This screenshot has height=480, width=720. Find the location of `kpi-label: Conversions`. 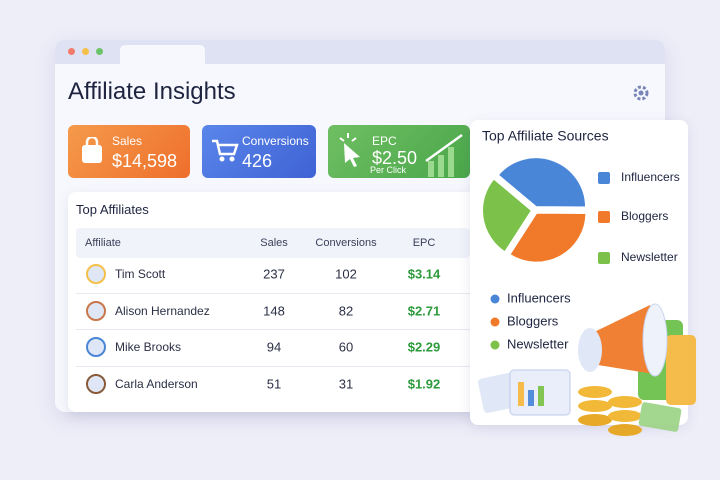

kpi-label: Conversions is located at coordinates (275, 141).